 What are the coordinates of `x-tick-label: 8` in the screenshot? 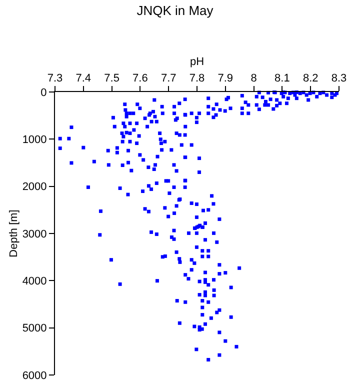 It's located at (253, 78).